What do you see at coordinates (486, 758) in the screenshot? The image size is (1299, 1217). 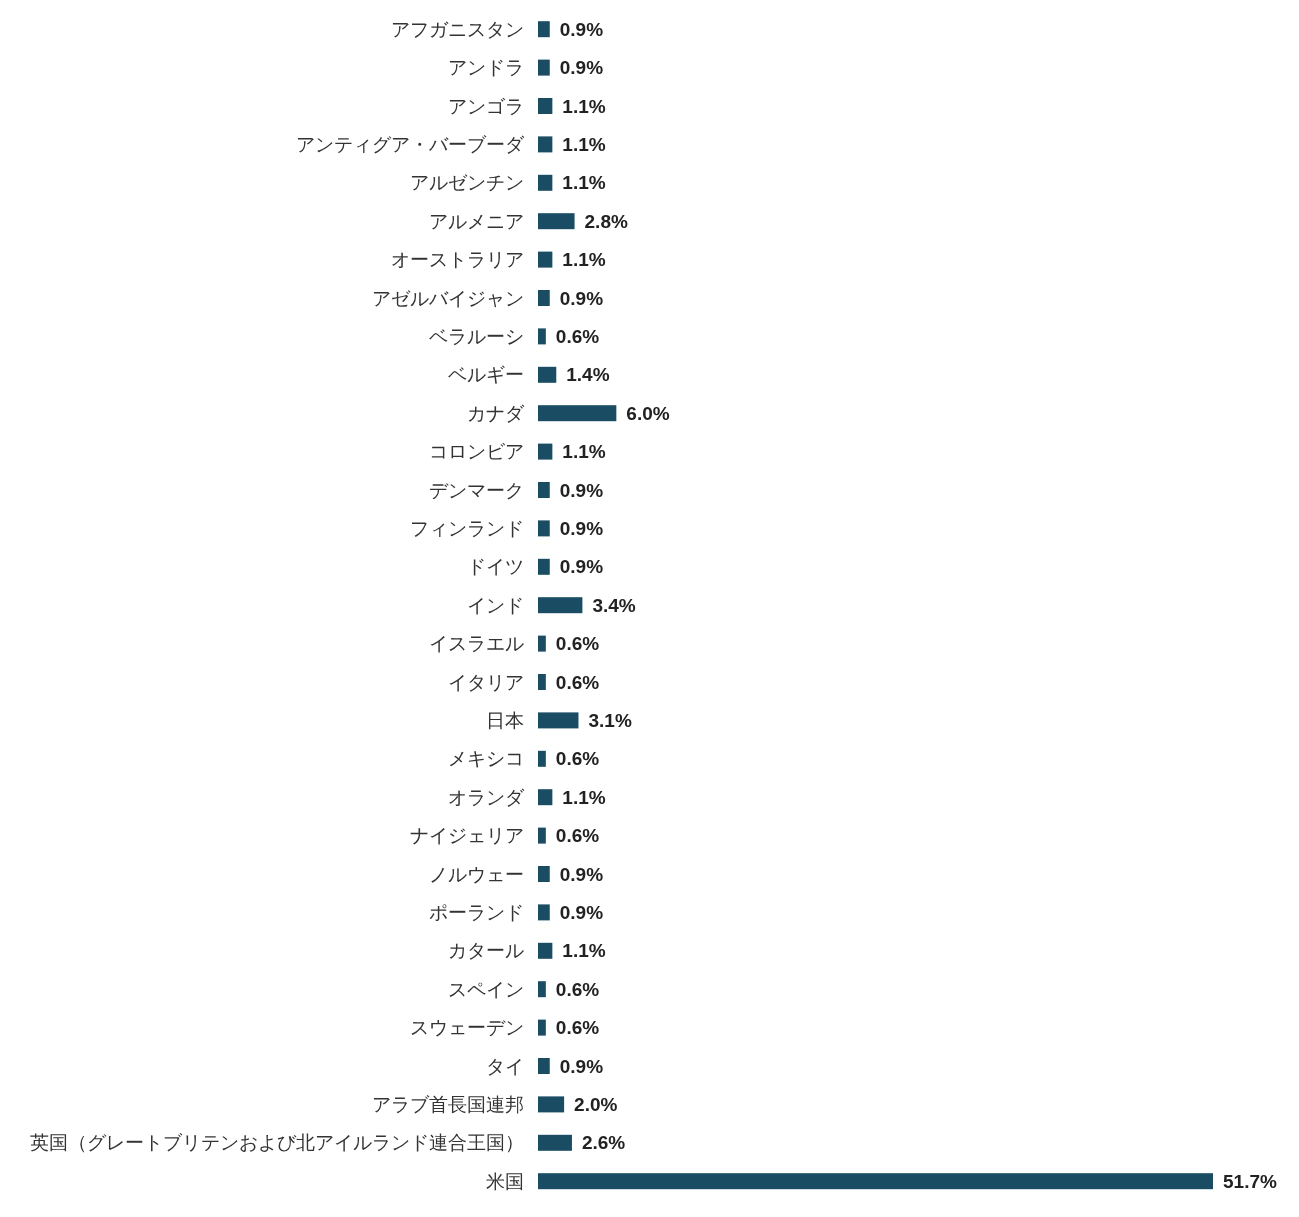 I see `y-tick-label: メキシコ` at bounding box center [486, 758].